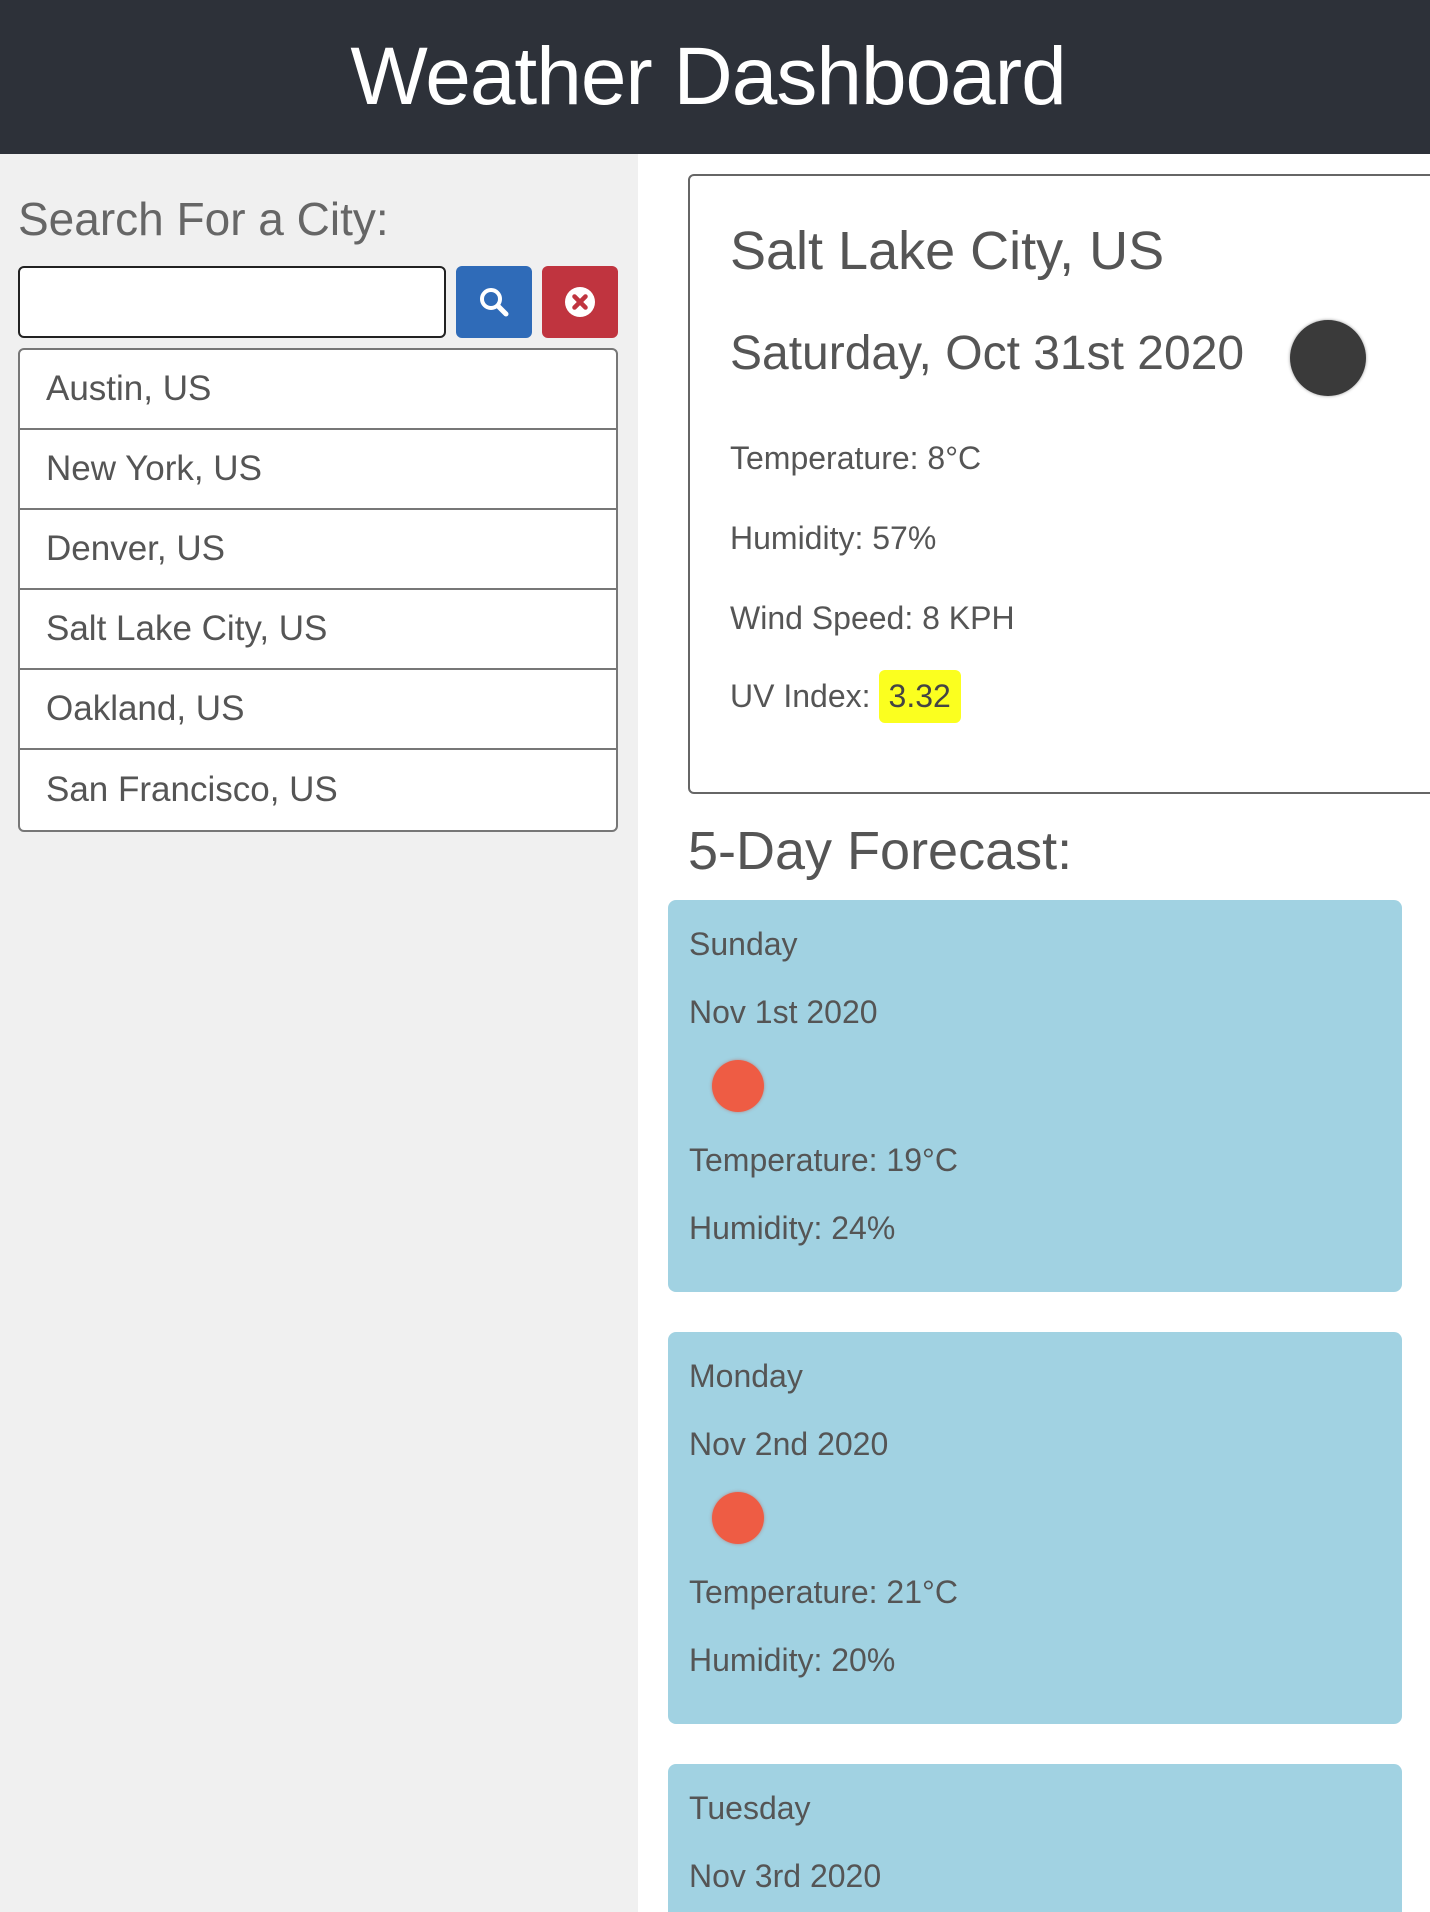 The height and width of the screenshot is (1912, 1430). I want to click on search-icon, so click(494, 302).